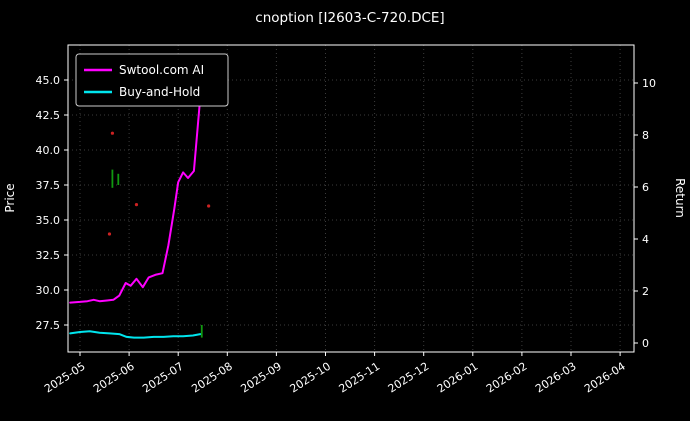 This screenshot has height=421, width=690. Describe the element at coordinates (48, 325) in the screenshot. I see `y-tick-label-left: 27.5` at that location.